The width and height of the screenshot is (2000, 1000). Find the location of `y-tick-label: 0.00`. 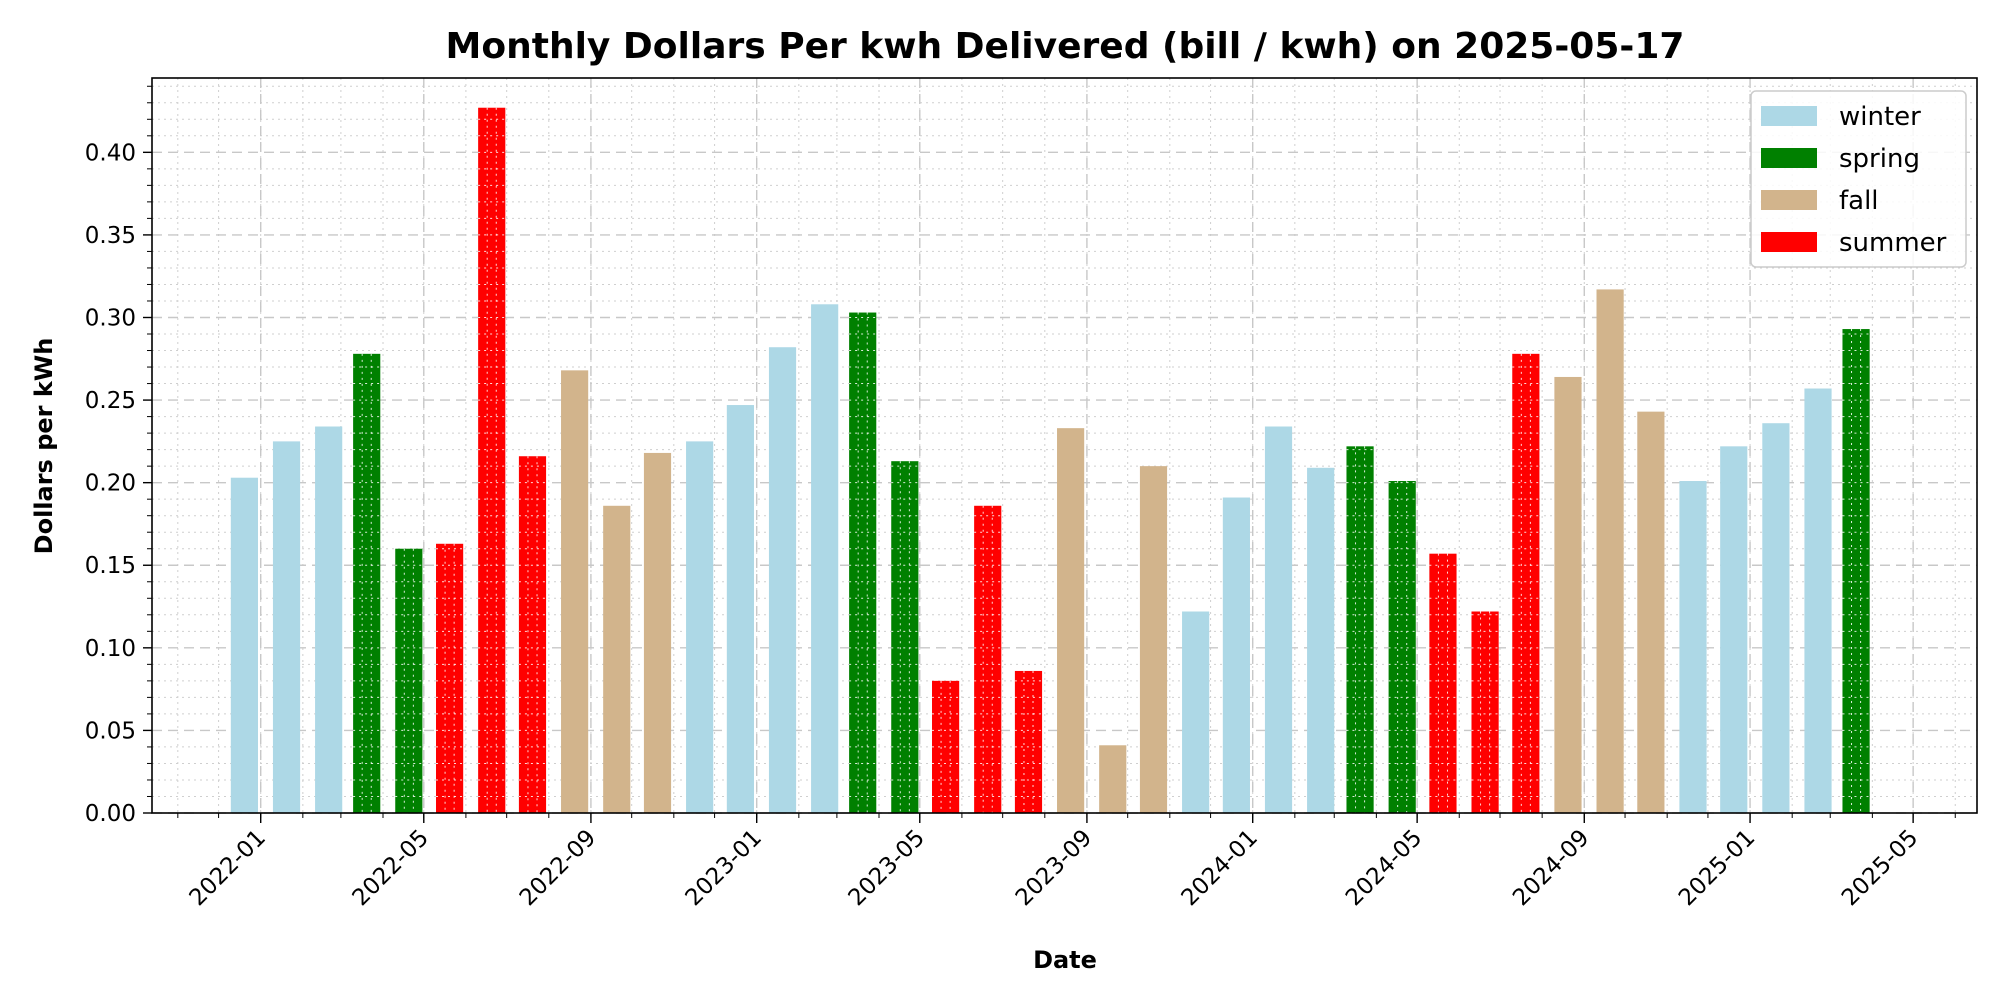

y-tick-label: 0.00 is located at coordinates (110, 814).